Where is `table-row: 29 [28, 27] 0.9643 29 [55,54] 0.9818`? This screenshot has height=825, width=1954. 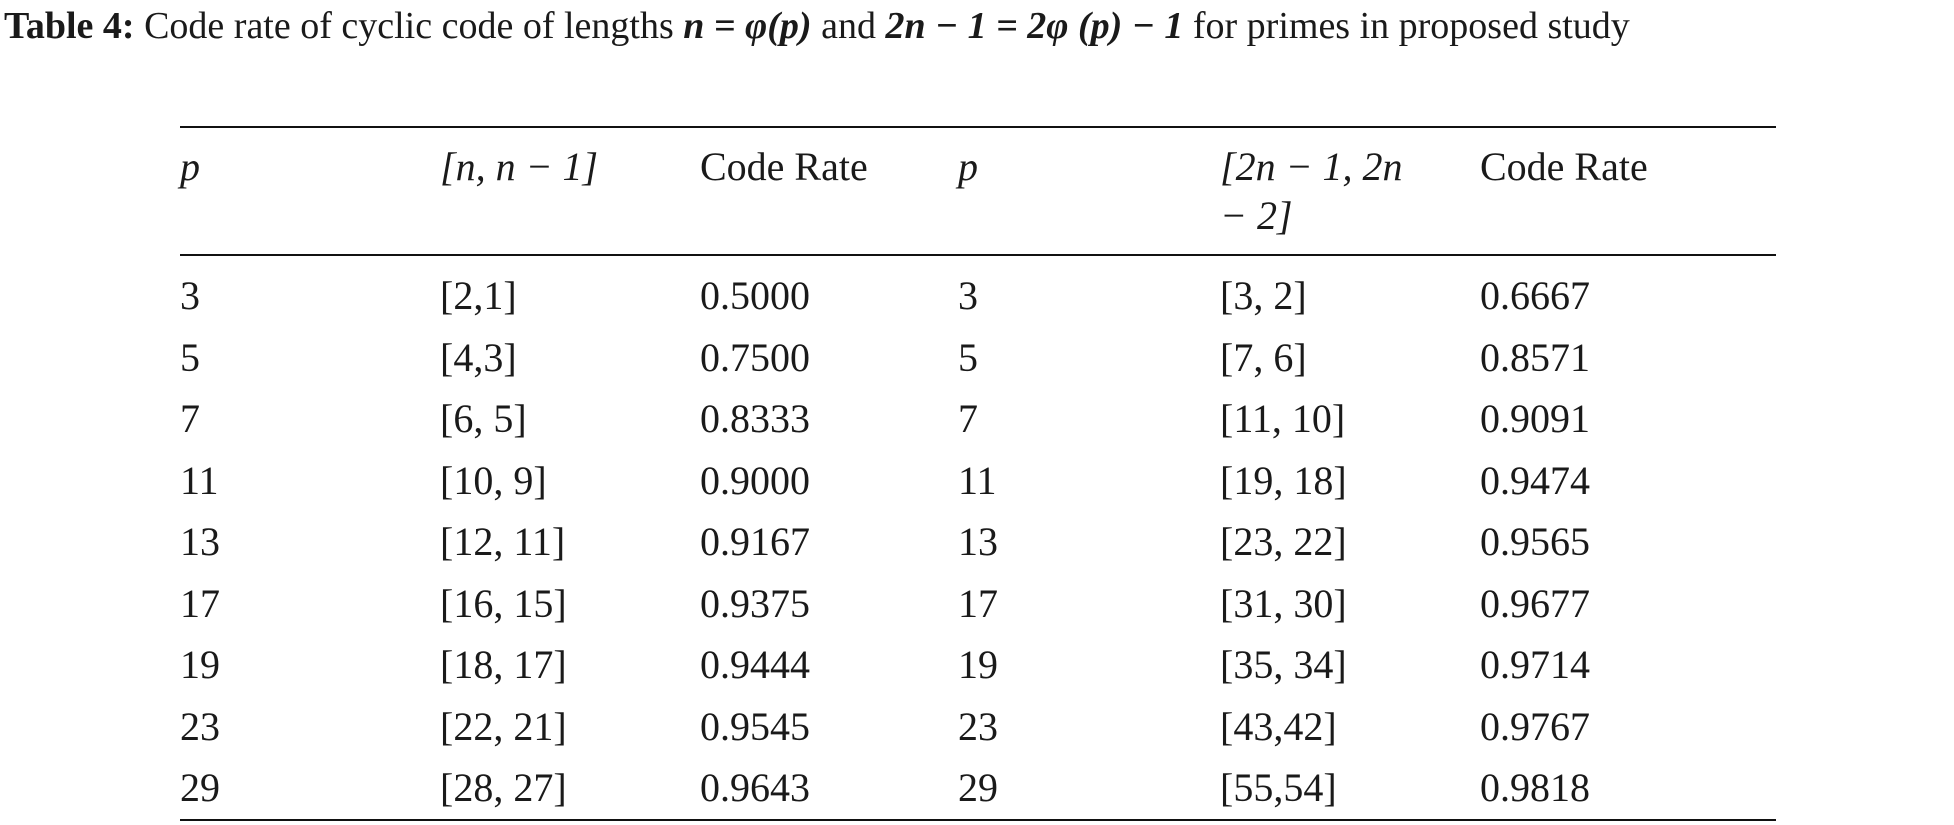
table-row: 29 [28, 27] 0.9643 29 [55,54] 0.9818 is located at coordinates (978, 788).